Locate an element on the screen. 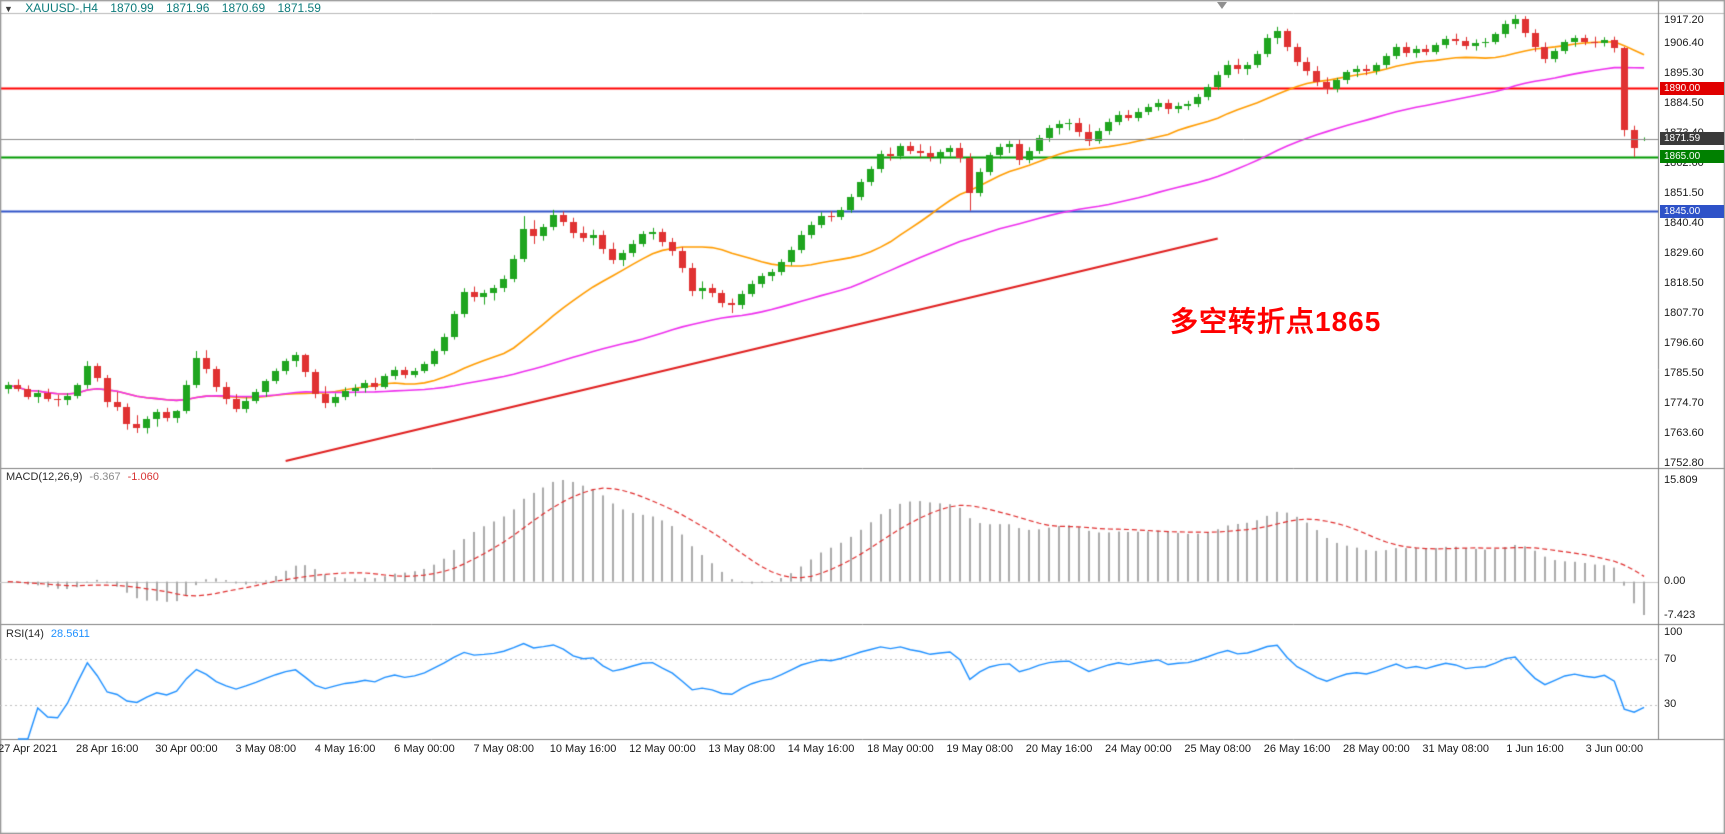 The height and width of the screenshot is (834, 1725). price-axis-label: 1796.60 is located at coordinates (1684, 342).